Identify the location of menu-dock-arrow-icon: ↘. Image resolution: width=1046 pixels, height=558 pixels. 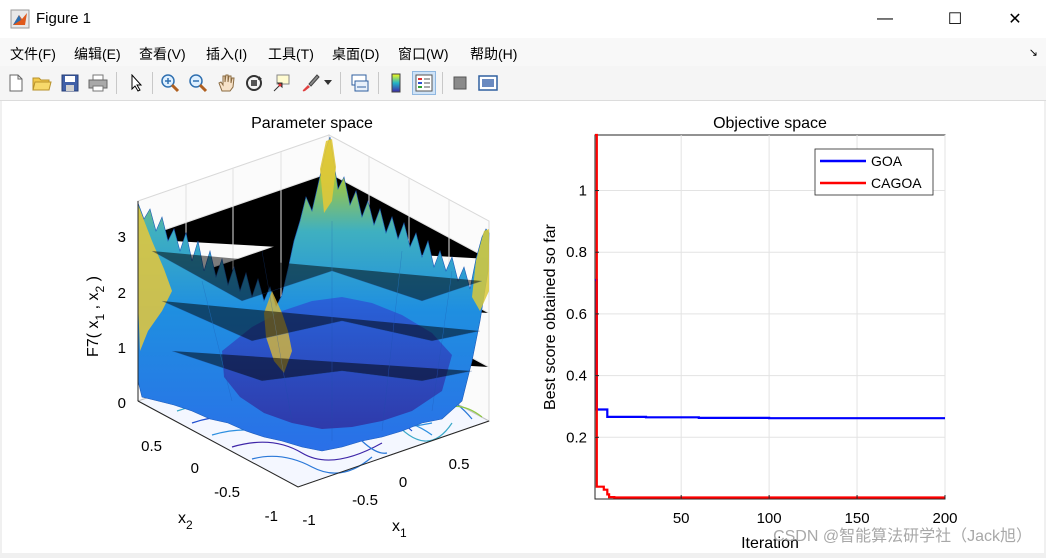
(1033, 53).